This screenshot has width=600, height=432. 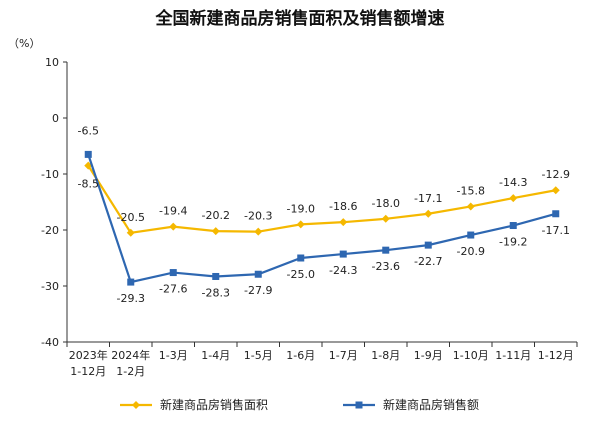 What do you see at coordinates (428, 261) in the screenshot?
I see `data-label: -22.7` at bounding box center [428, 261].